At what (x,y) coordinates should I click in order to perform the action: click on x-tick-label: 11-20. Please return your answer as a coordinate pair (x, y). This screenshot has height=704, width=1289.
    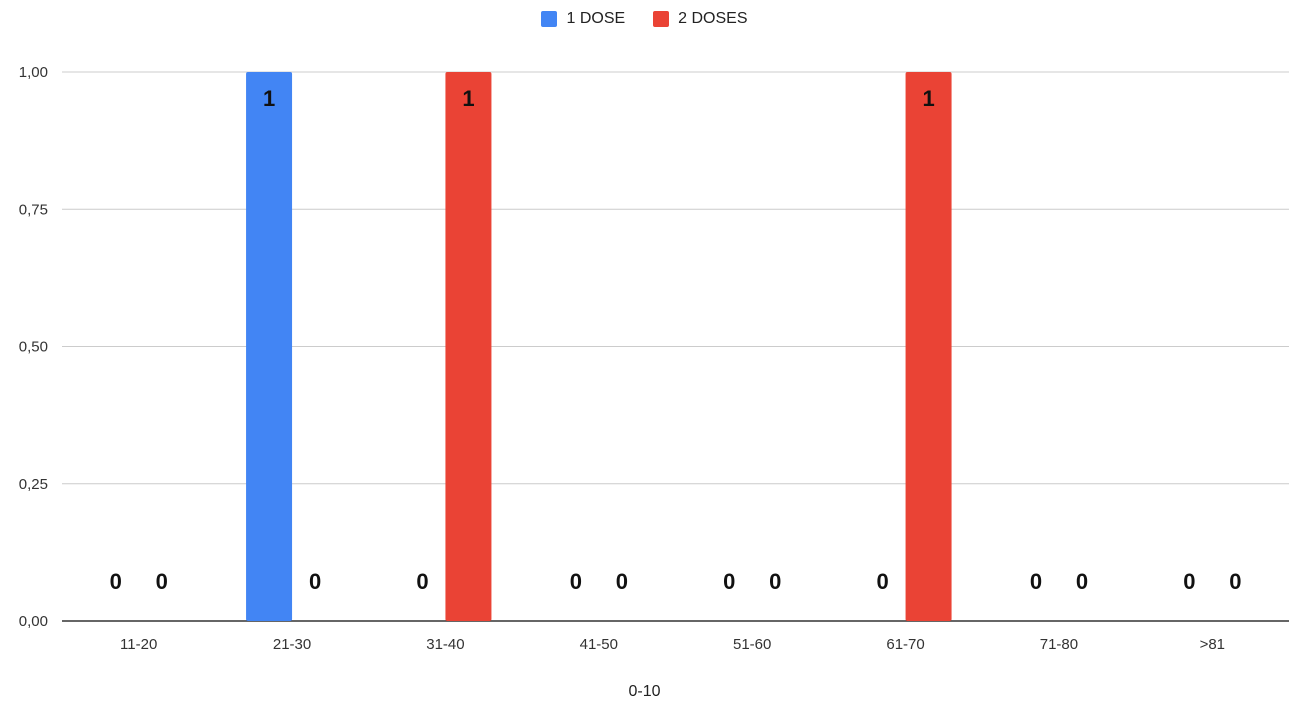
    Looking at the image, I should click on (138, 644).